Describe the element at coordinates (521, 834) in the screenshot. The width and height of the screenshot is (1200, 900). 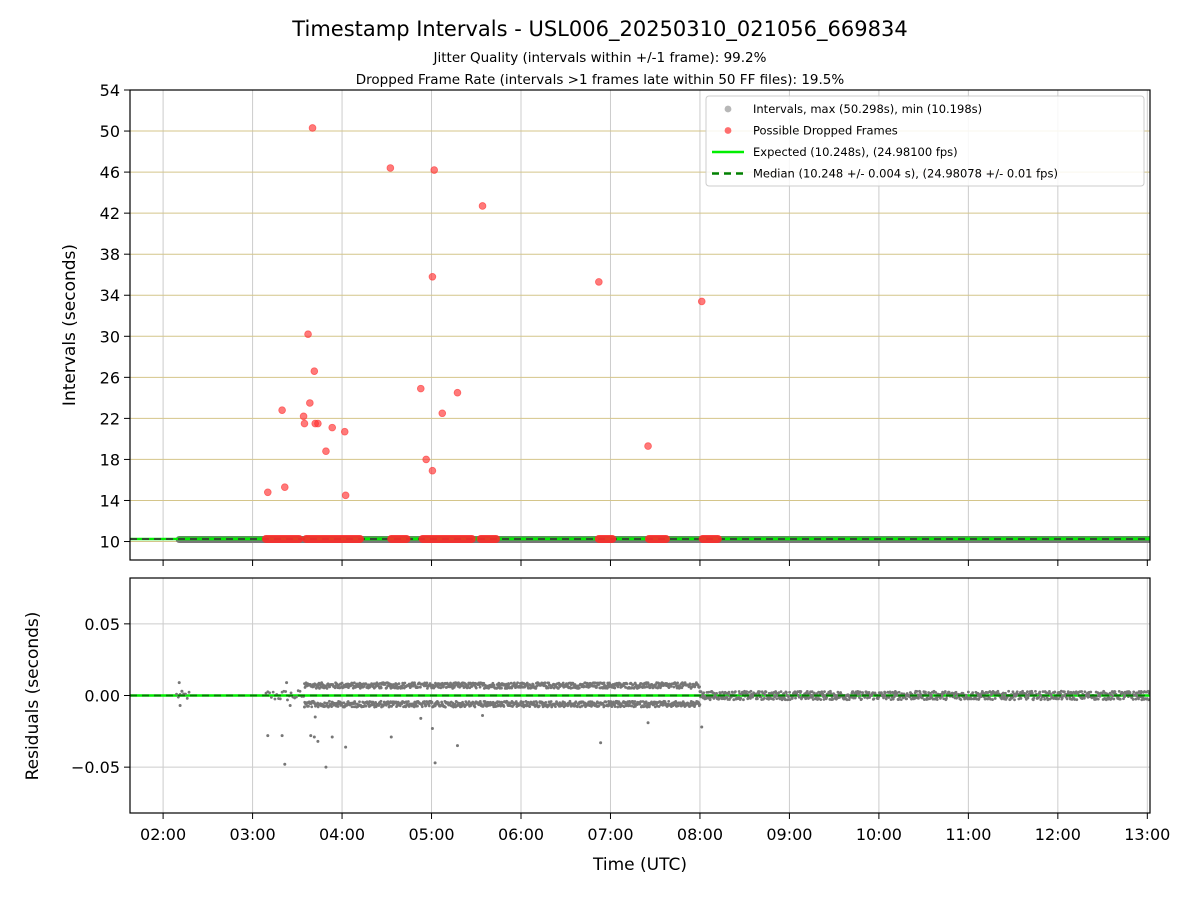
I see `xtick-label-4: 06:00` at that location.